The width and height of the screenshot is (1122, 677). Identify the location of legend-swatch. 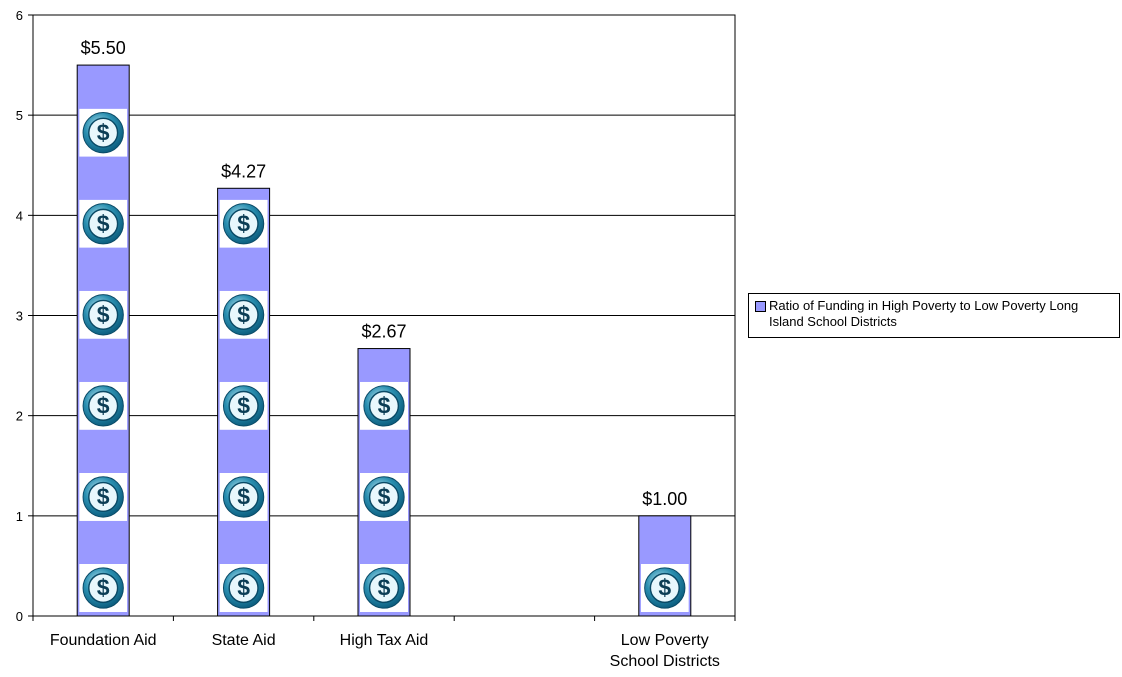
(760, 306).